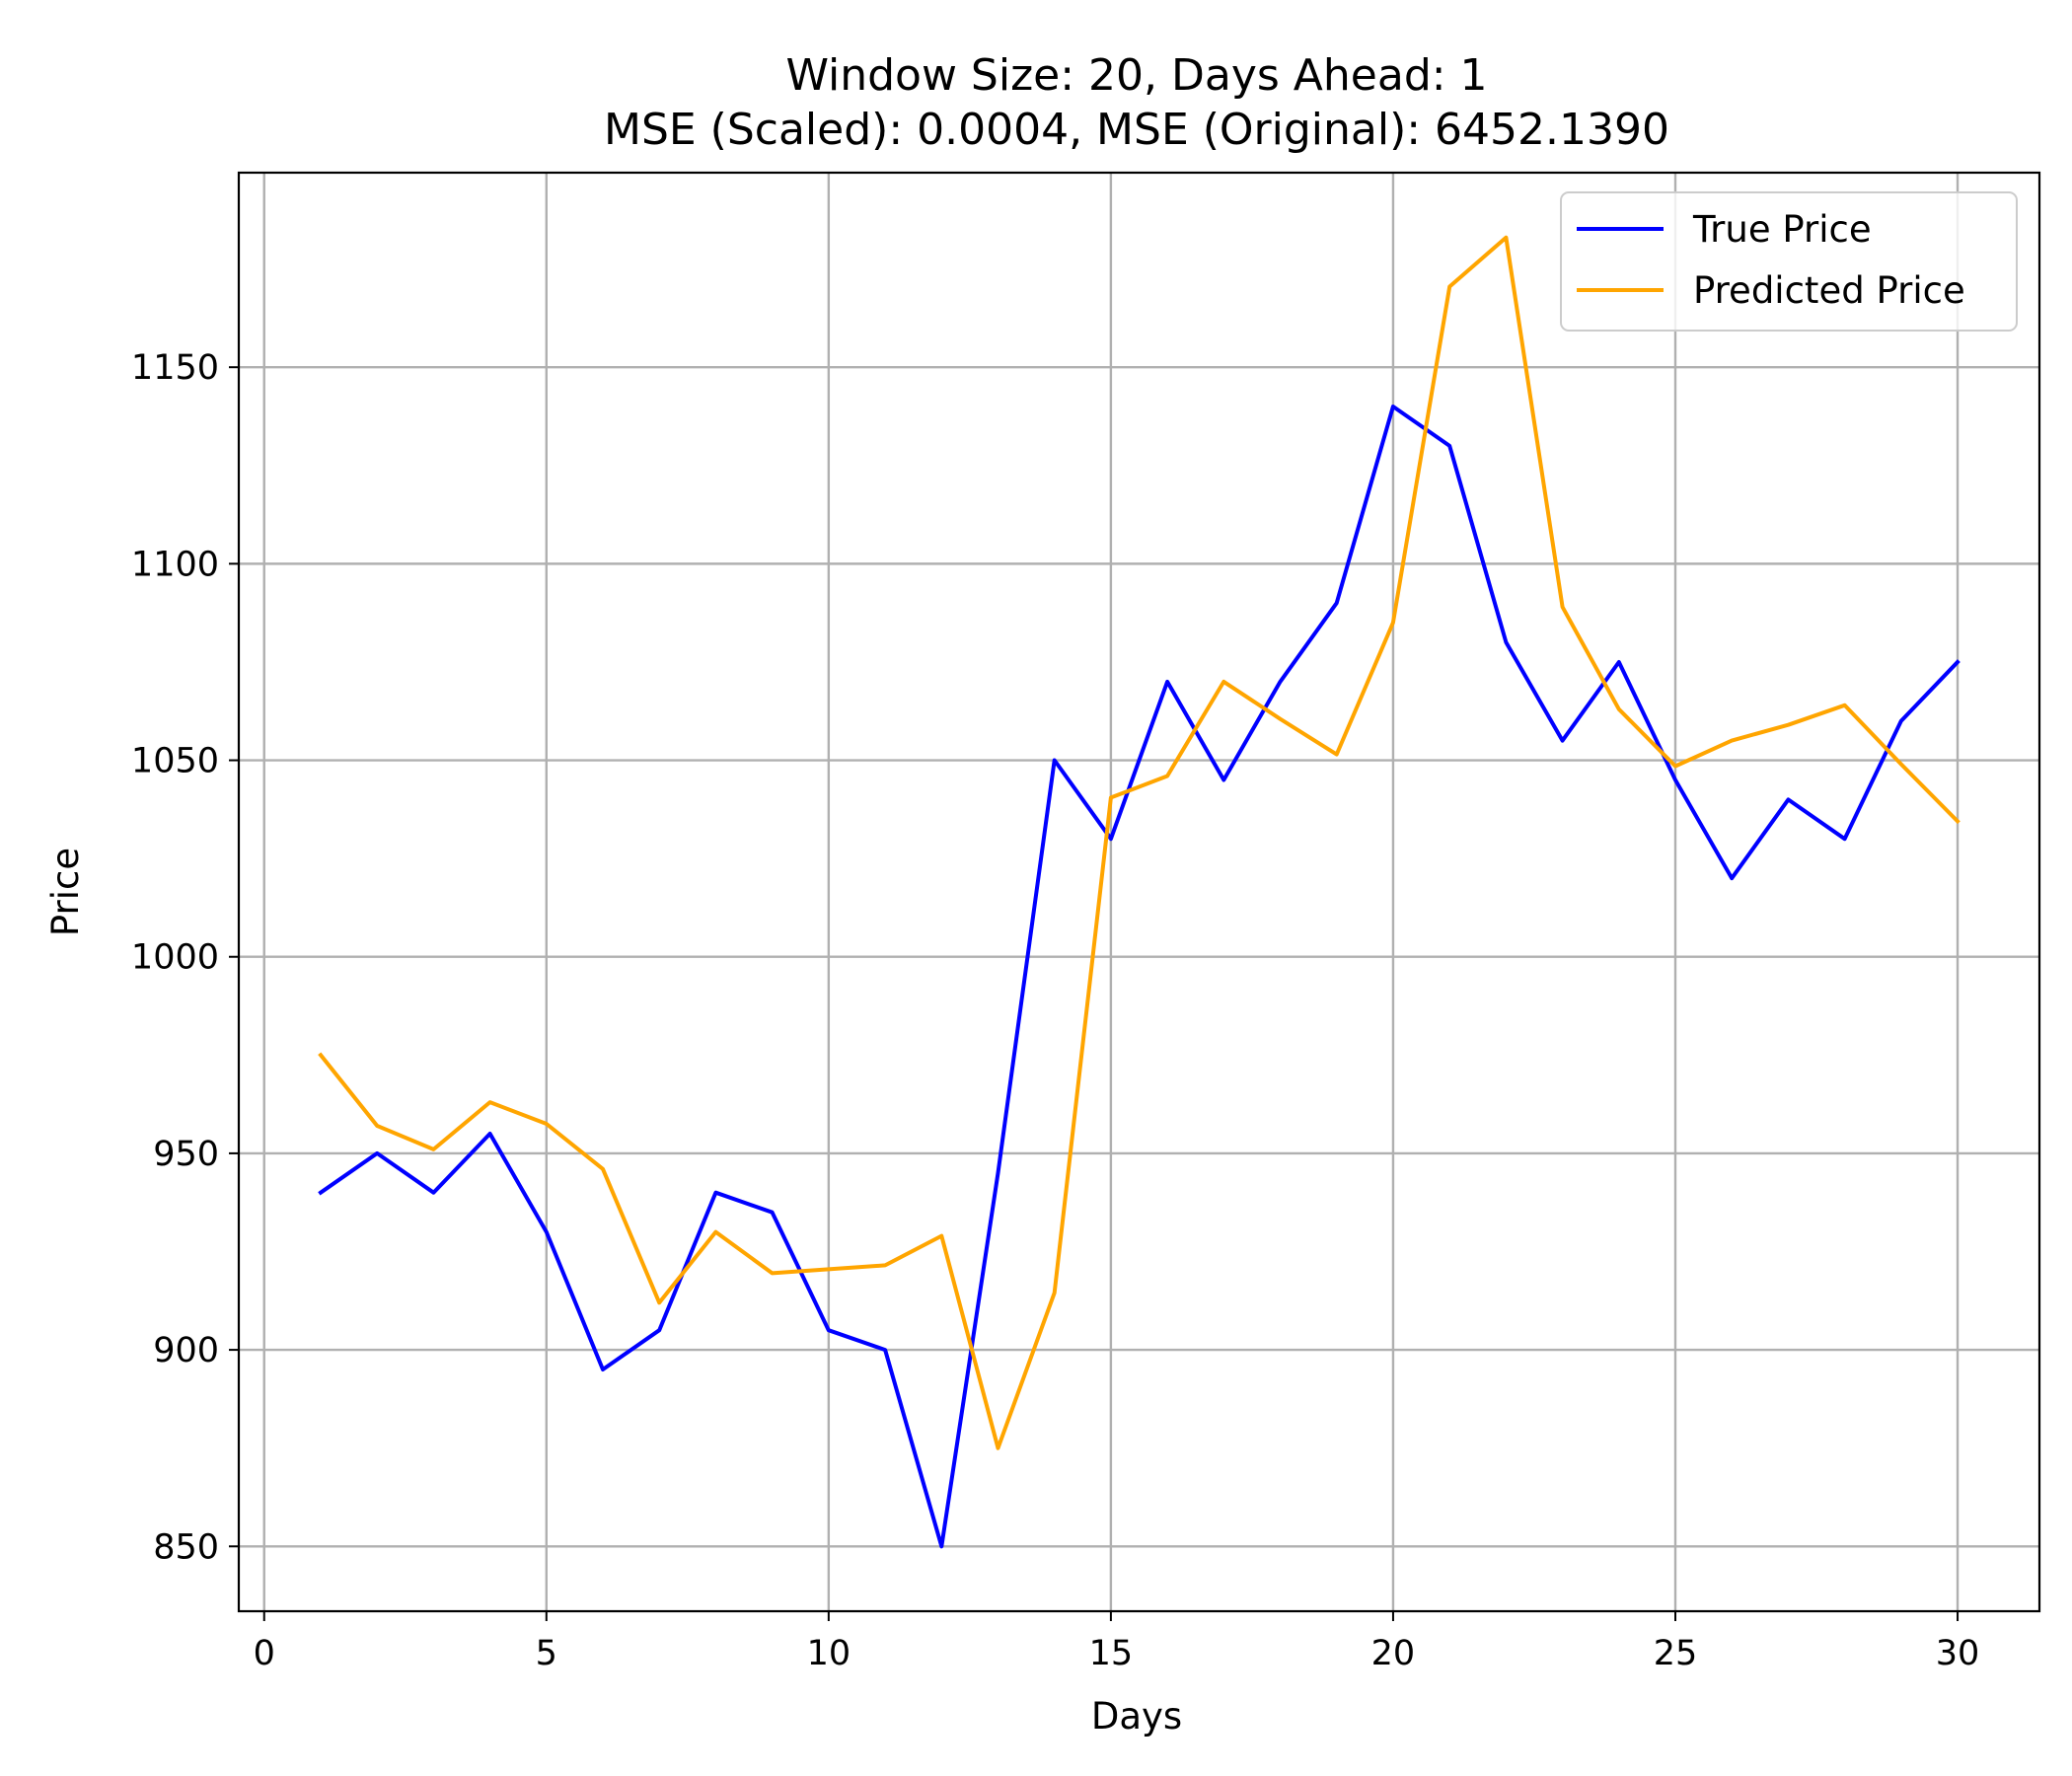  I want to click on x-axis-label: Days, so click(1136, 1717).